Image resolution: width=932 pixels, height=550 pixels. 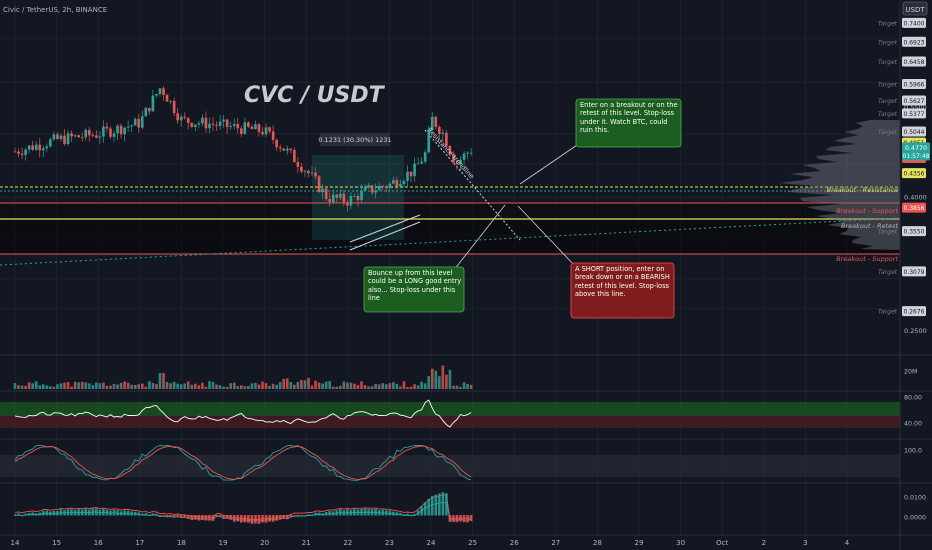 I want to click on x-tick-label: 23, so click(x=389, y=543).